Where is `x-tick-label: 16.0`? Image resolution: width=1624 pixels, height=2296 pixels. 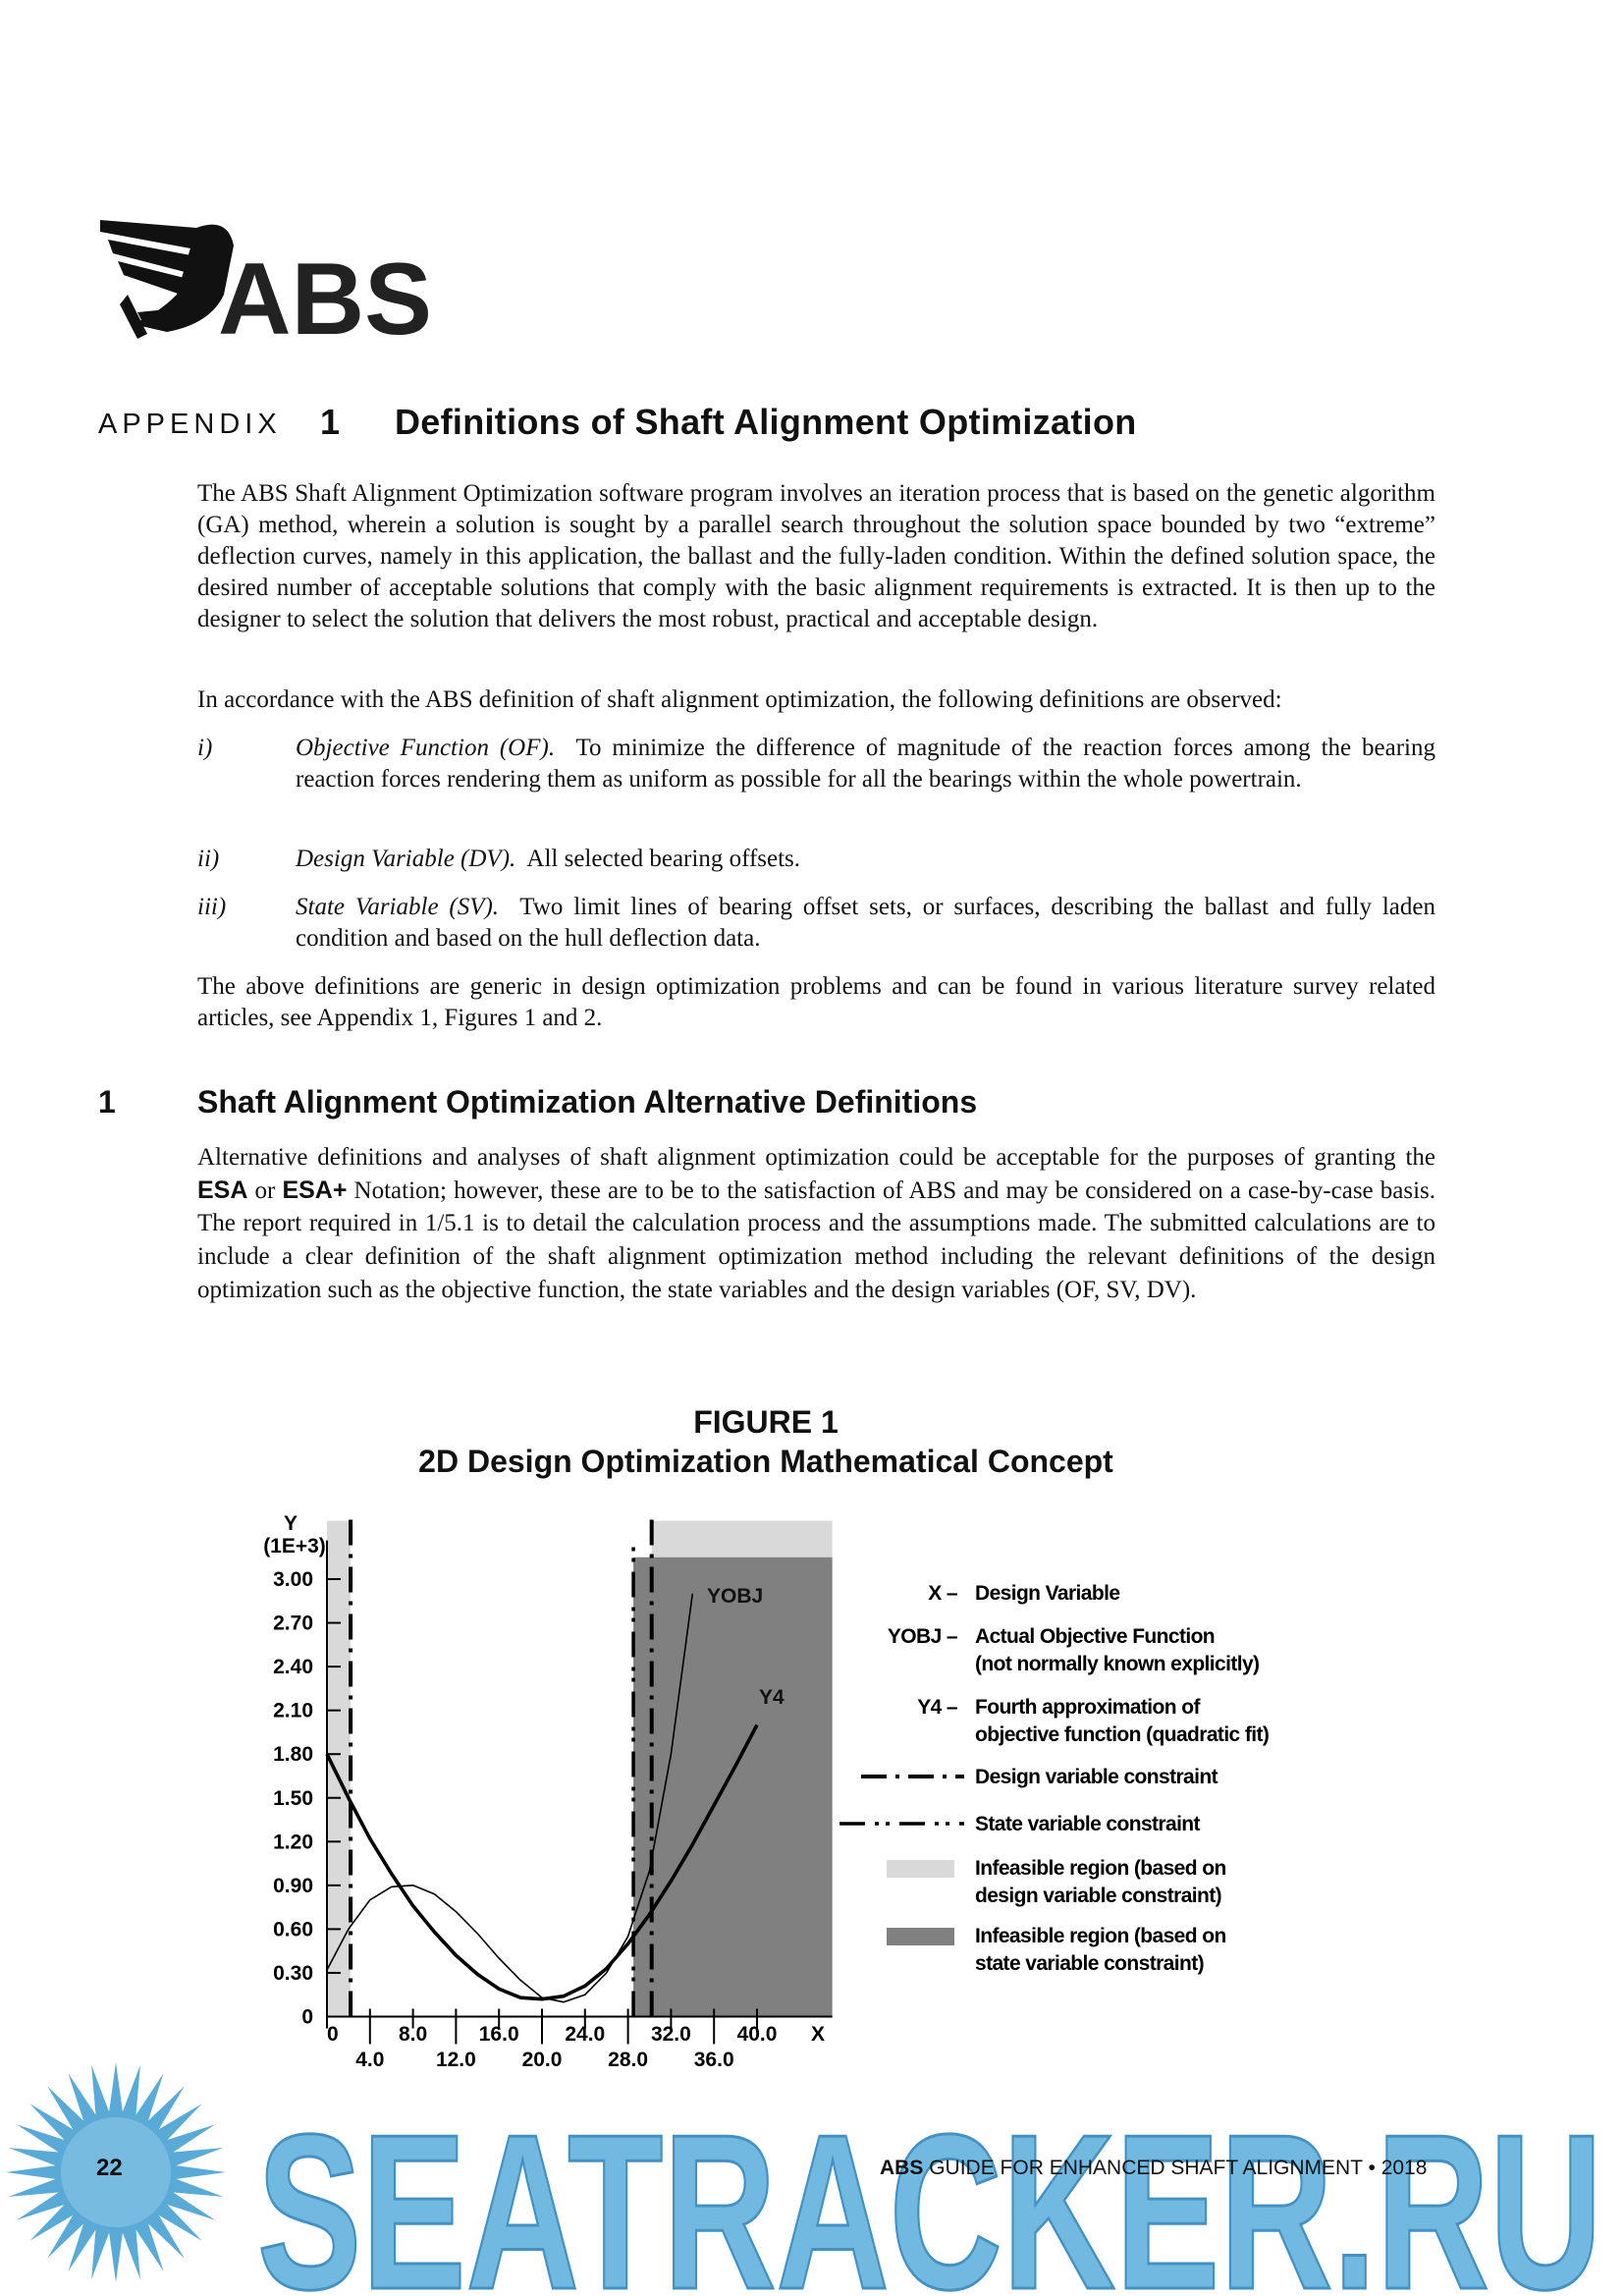
x-tick-label: 16.0 is located at coordinates (499, 2034).